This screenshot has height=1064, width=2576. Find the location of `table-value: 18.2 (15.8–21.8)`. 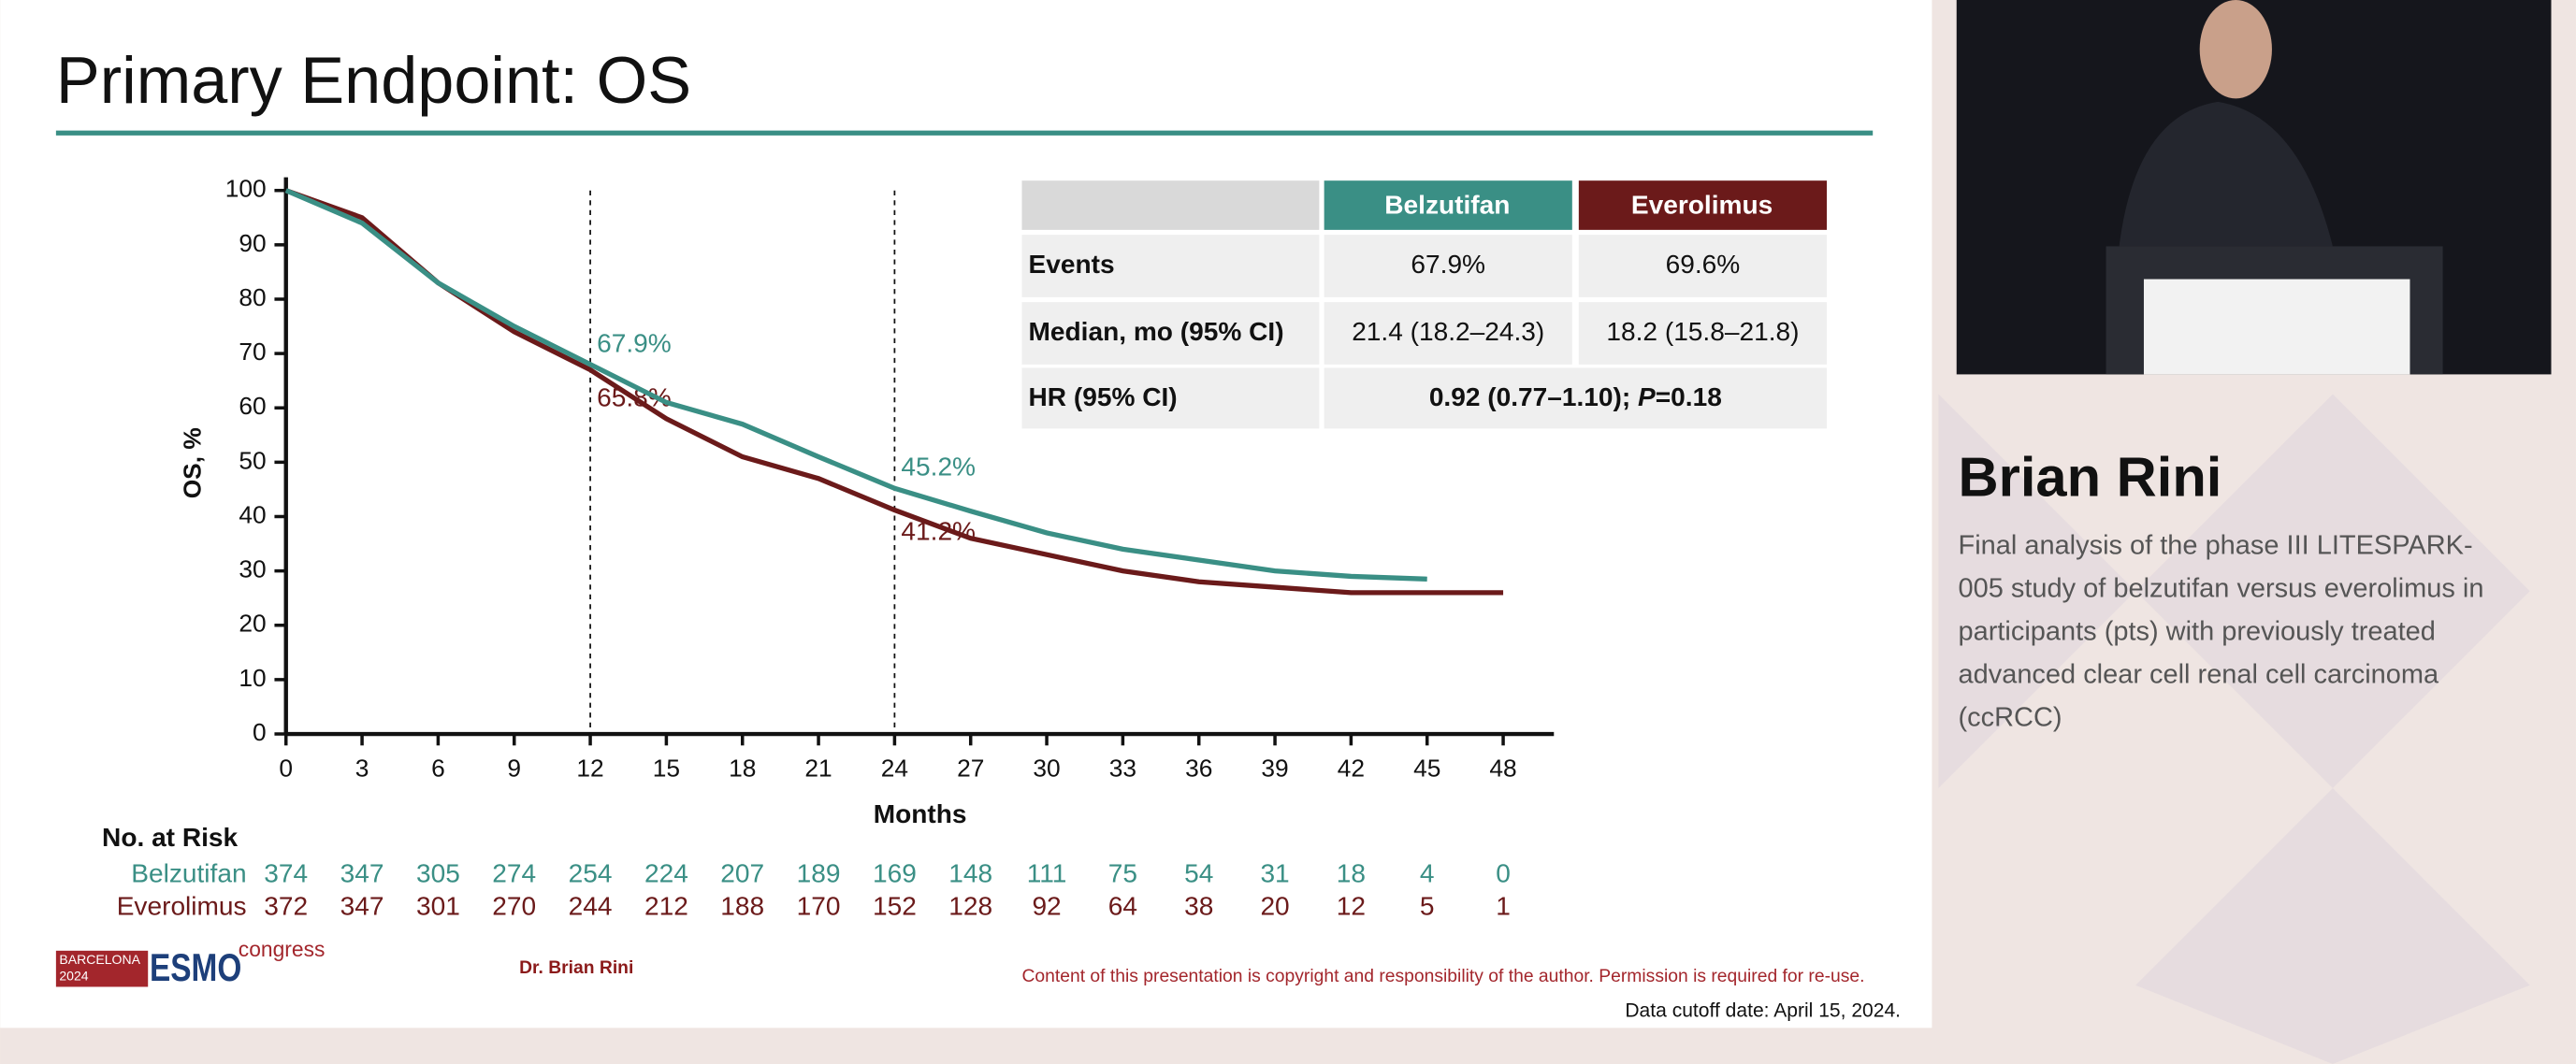

table-value: 18.2 (15.8–21.8) is located at coordinates (1703, 331).